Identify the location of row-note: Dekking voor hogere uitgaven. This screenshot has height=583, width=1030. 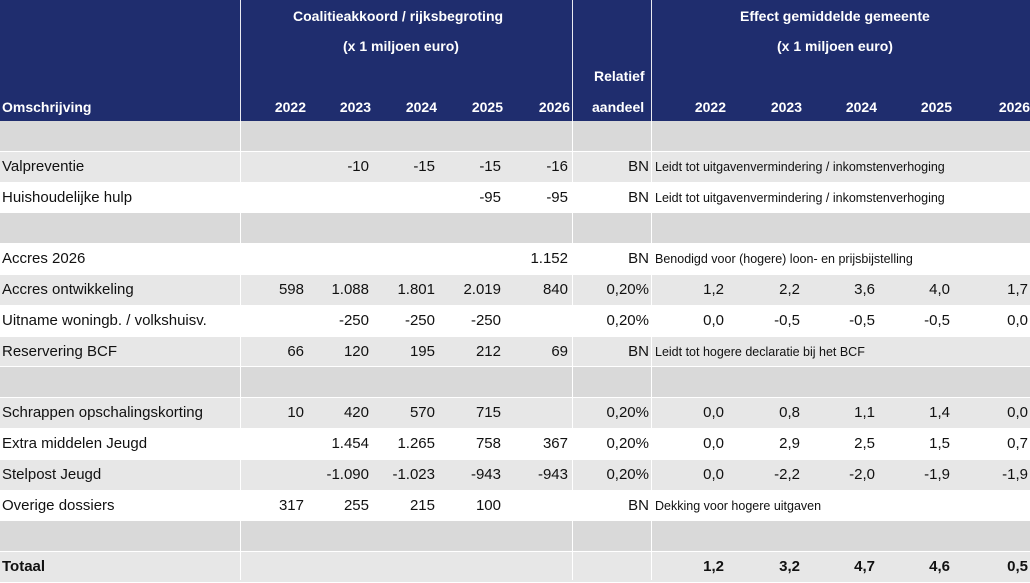
(738, 505).